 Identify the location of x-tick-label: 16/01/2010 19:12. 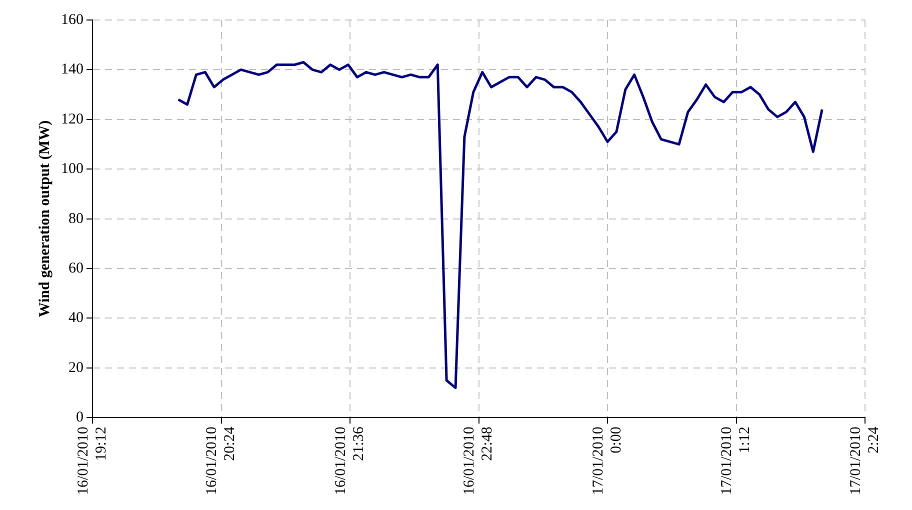
(92, 461).